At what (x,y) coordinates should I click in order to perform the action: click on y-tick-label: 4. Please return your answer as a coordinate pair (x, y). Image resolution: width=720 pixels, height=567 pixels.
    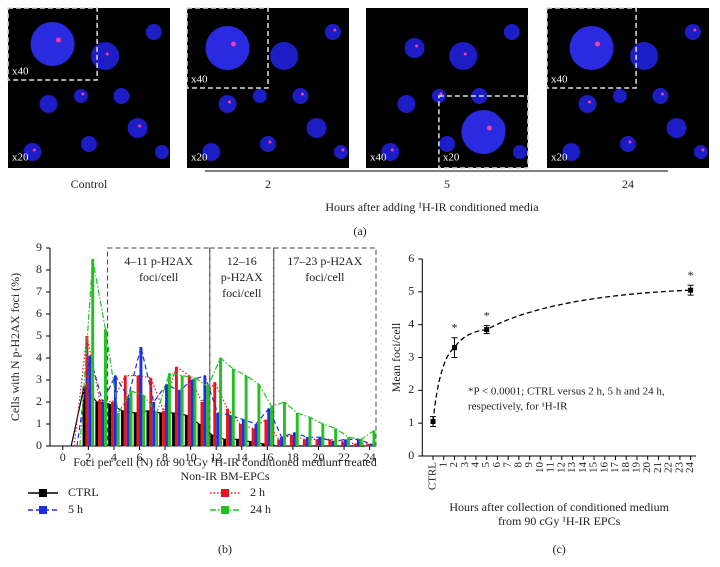
    Looking at the image, I should click on (39, 357).